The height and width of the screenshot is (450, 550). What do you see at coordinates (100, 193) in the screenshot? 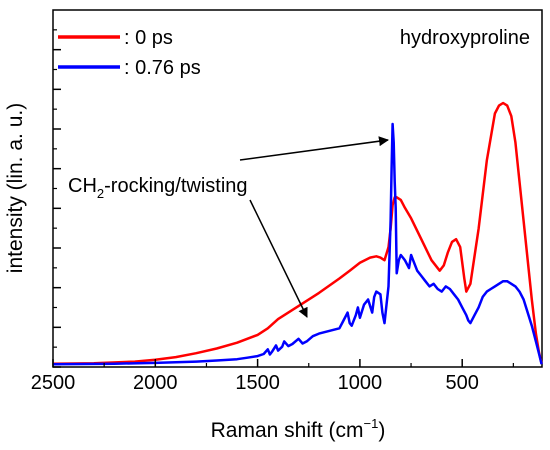
I see `annotation-sub: 2` at bounding box center [100, 193].